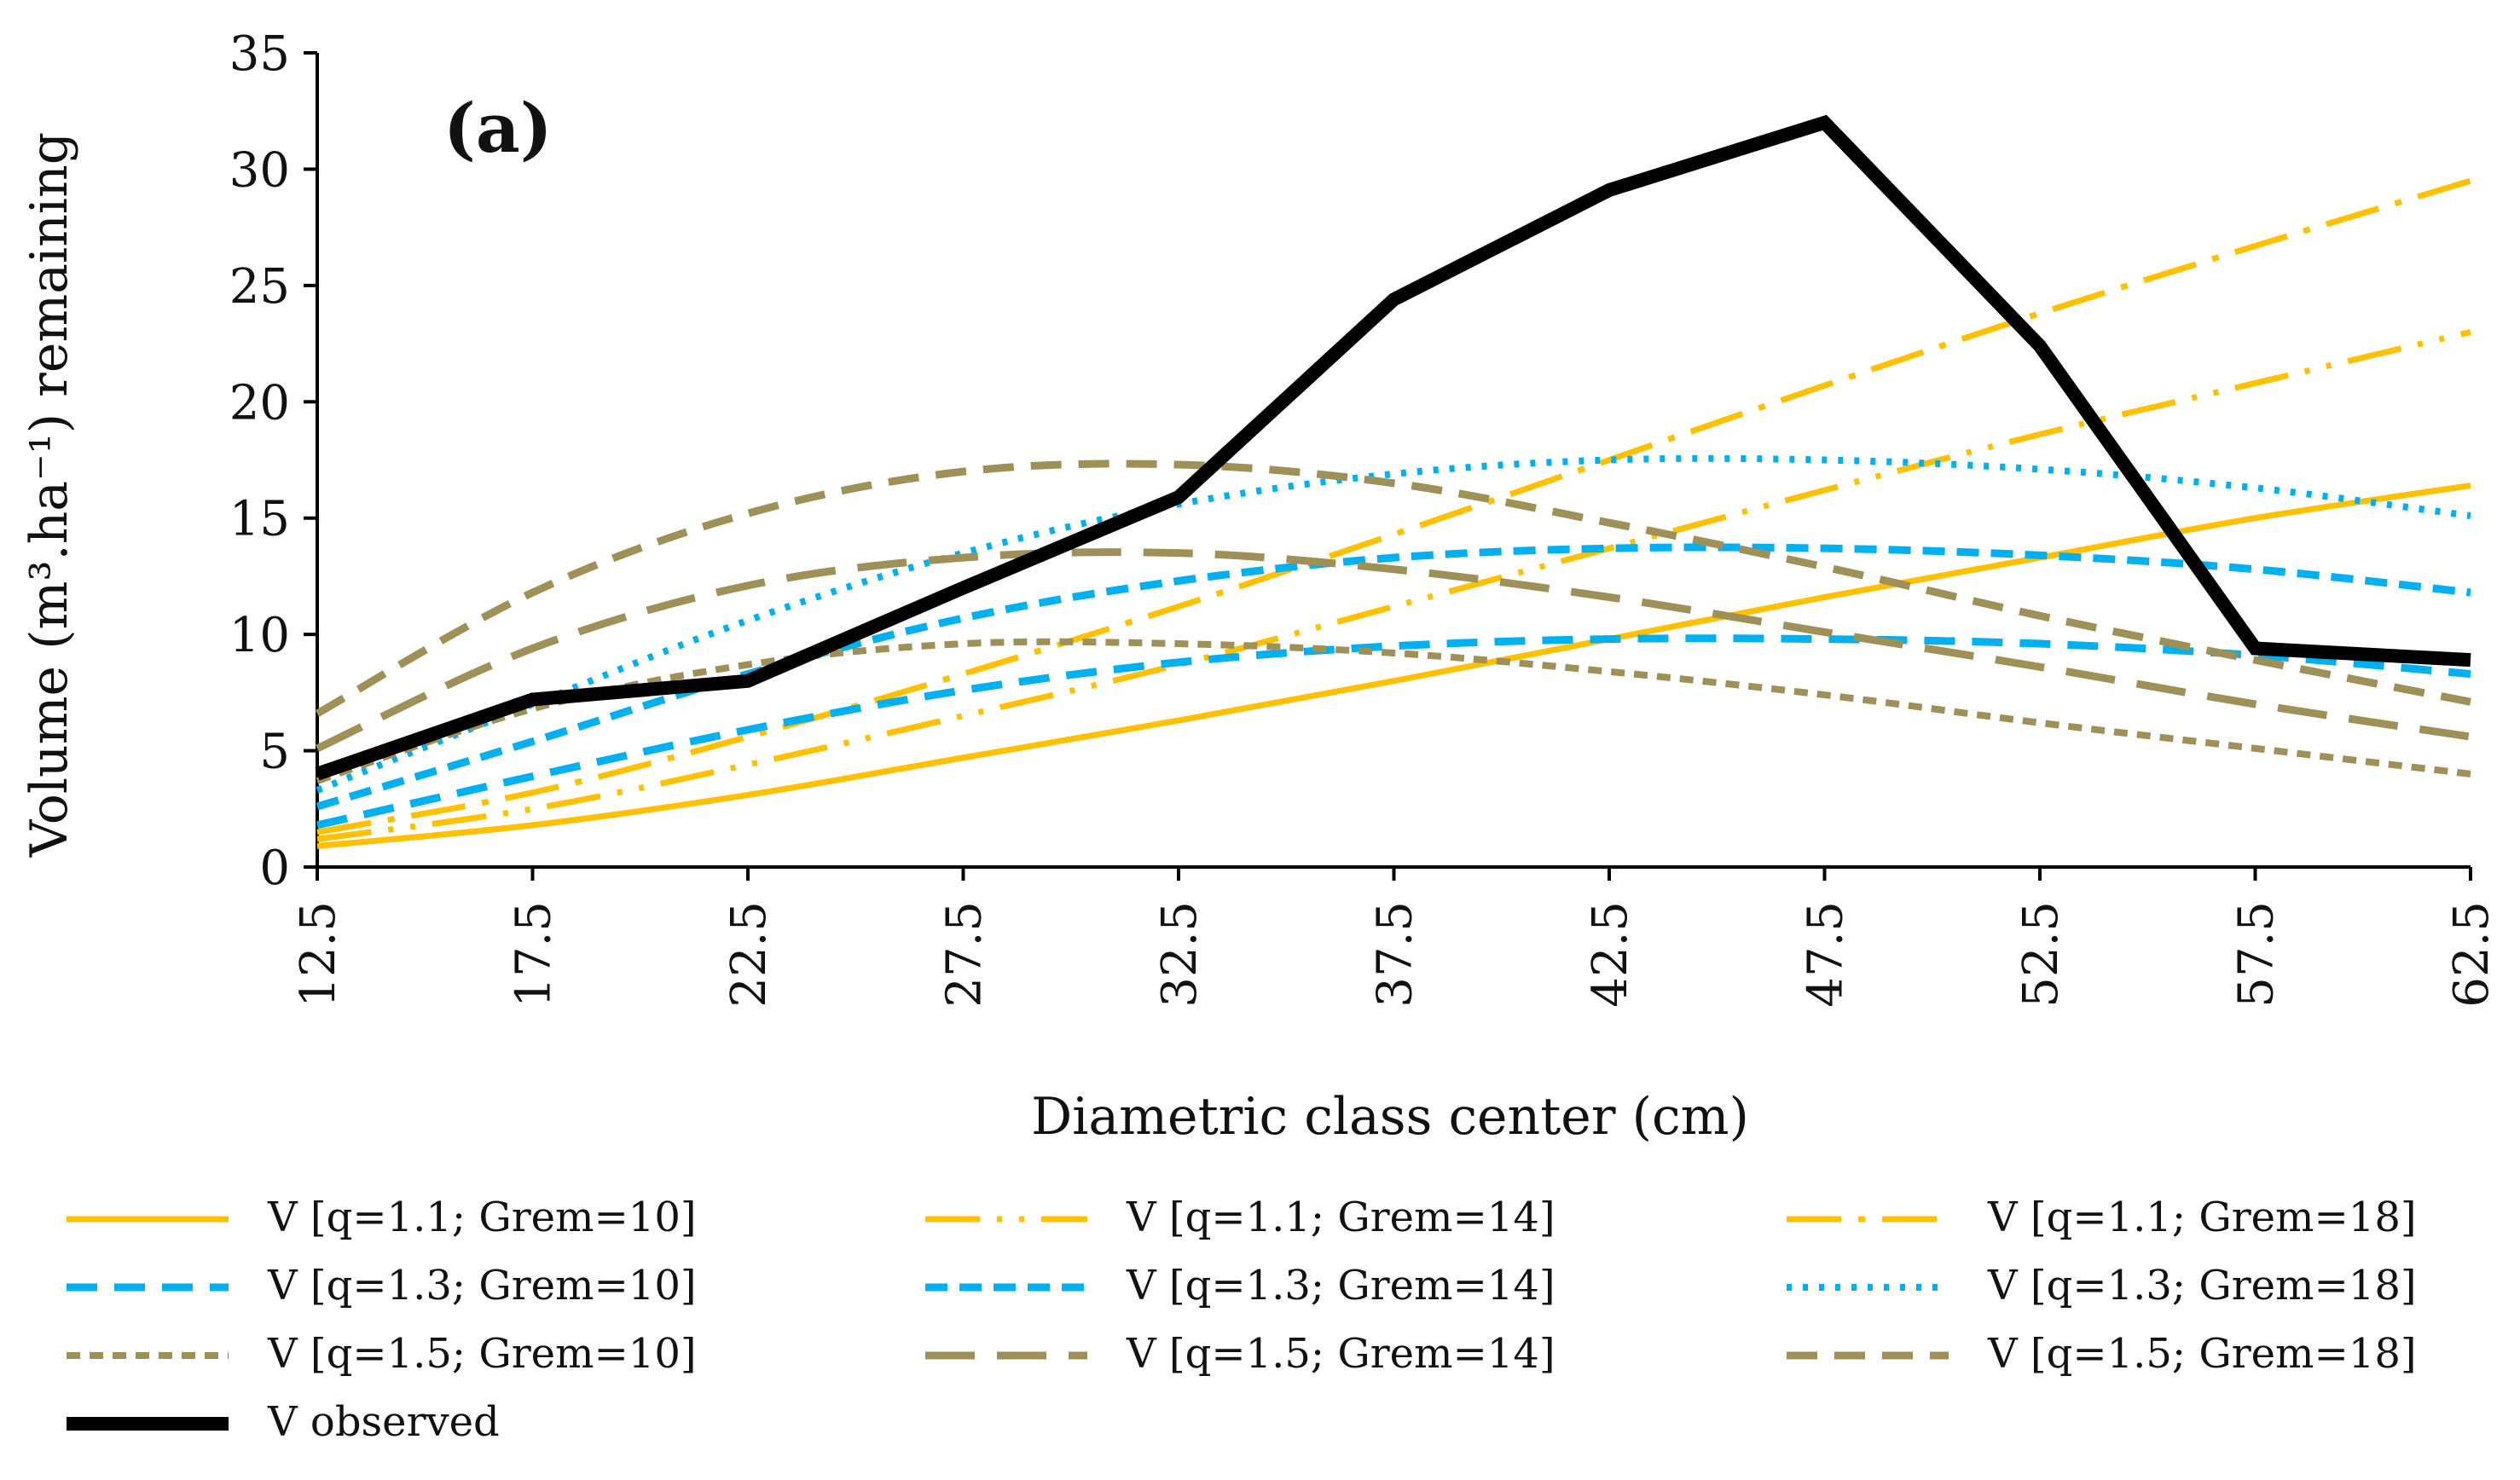 This screenshot has width=2520, height=1480. What do you see at coordinates (534, 954) in the screenshot?
I see `x-tick-label: 17.5` at bounding box center [534, 954].